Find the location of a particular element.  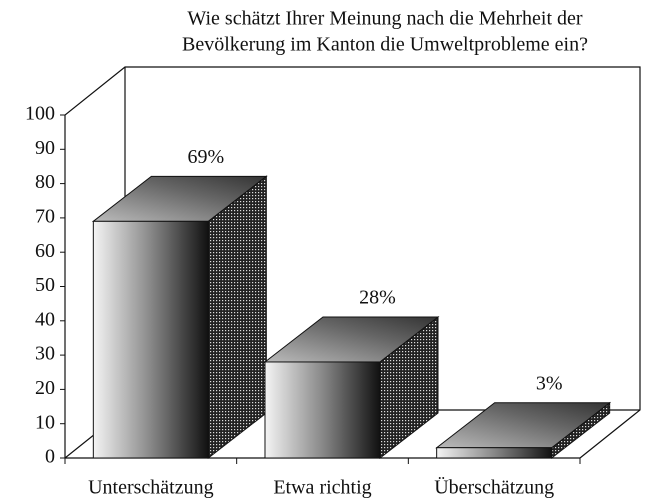

x-tick-label: Etwa richtig is located at coordinates (322, 488).